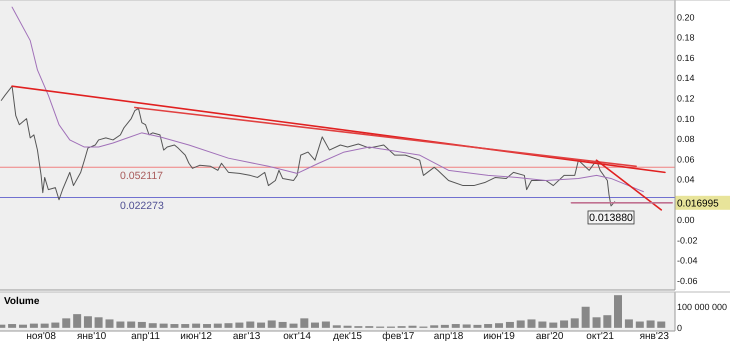  What do you see at coordinates (686, 179) in the screenshot?
I see `y-tick-label: 0.04` at bounding box center [686, 179].